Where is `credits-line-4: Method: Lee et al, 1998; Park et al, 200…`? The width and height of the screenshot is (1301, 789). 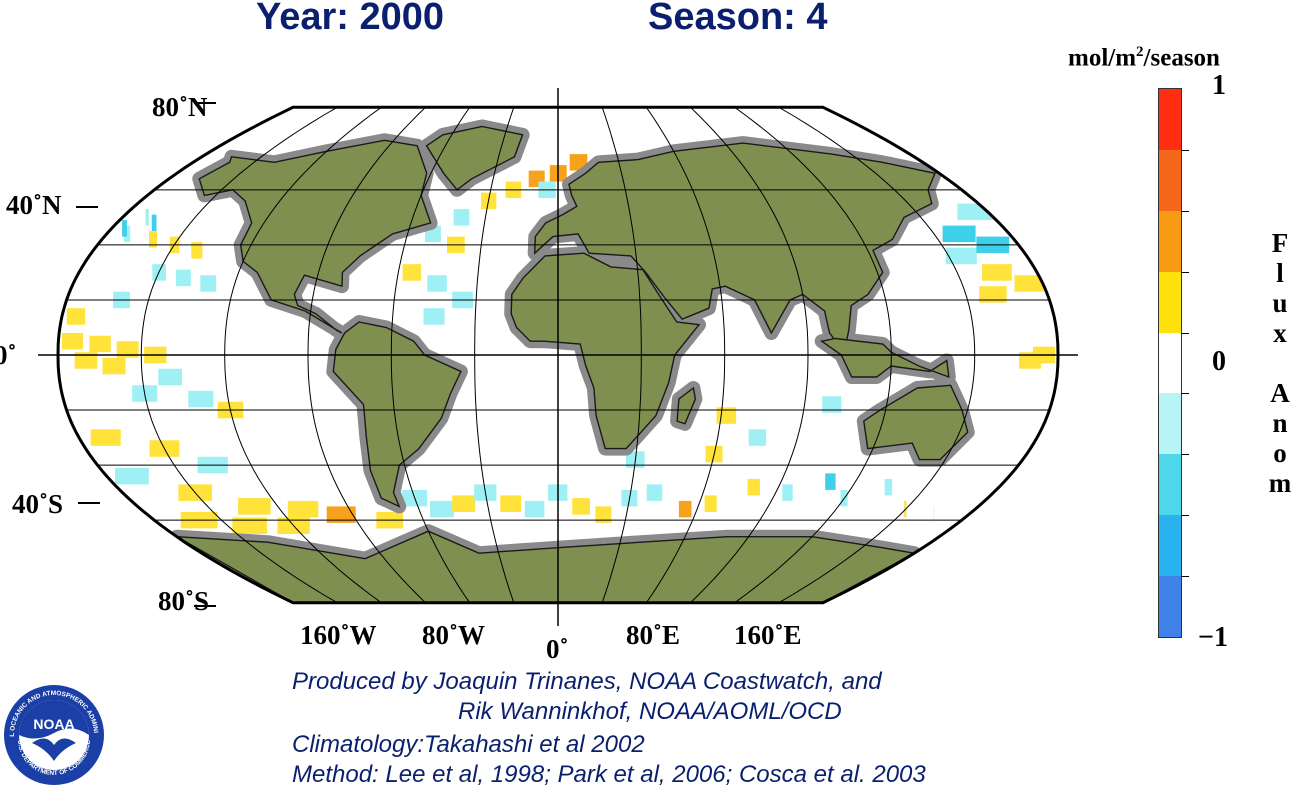
credits-line-4: Method: Lee et al, 1998; Park et al, 200… is located at coordinates (609, 775).